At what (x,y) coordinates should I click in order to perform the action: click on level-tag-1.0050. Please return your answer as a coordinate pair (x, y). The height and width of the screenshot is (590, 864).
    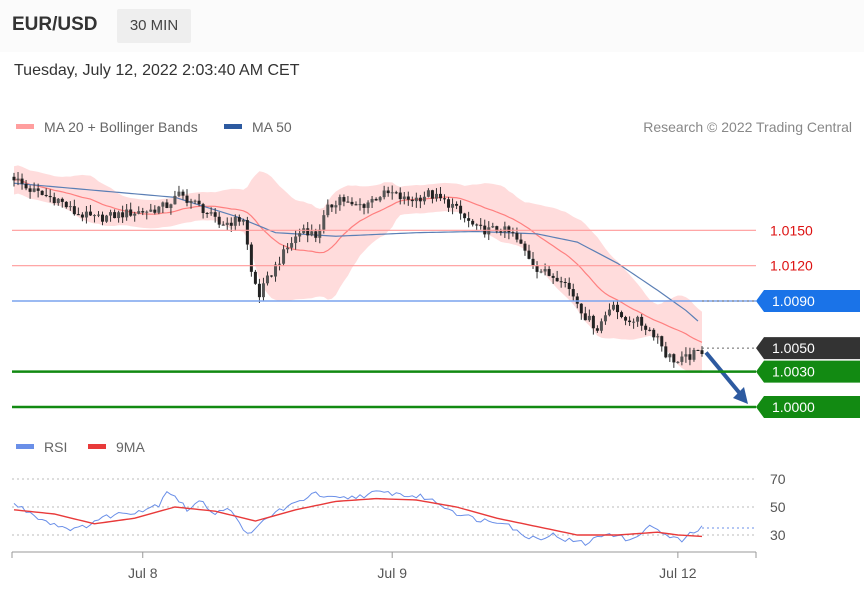
    Looking at the image, I should click on (808, 348).